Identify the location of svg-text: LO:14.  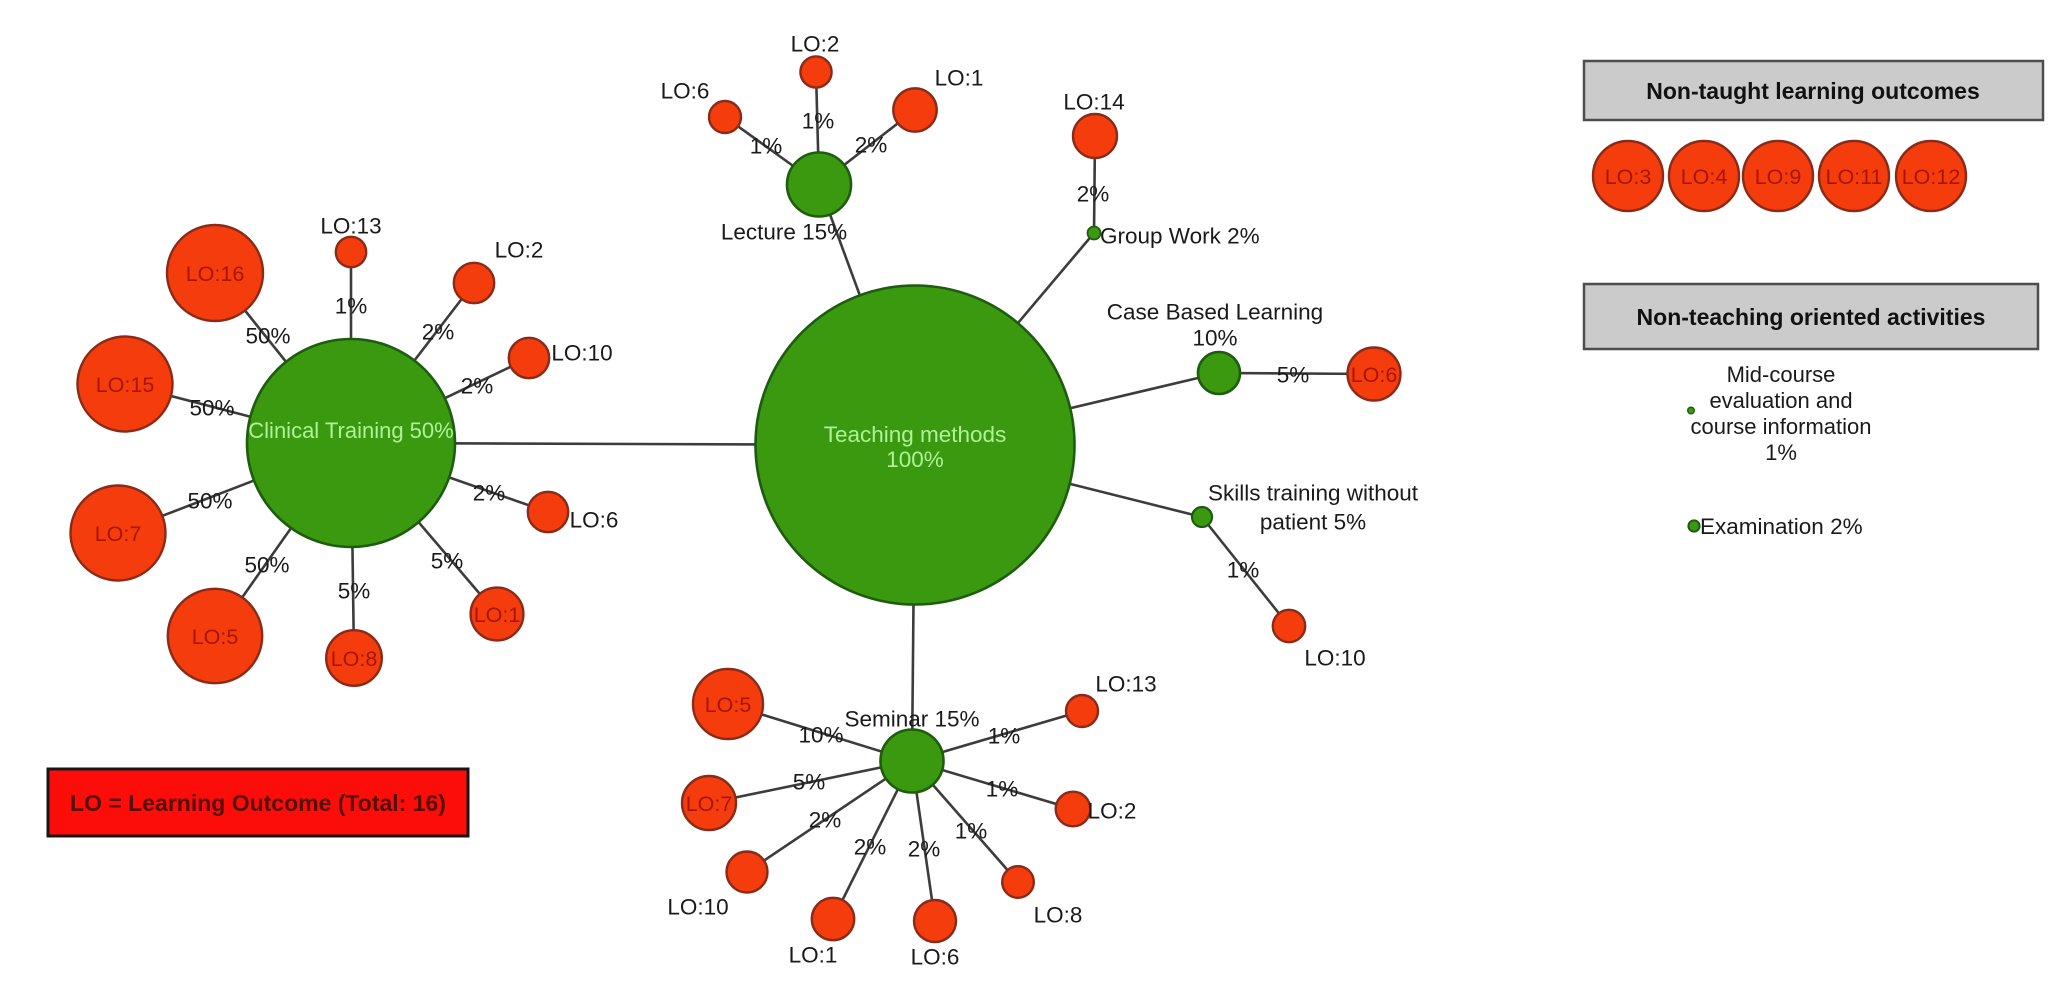
(1093, 102).